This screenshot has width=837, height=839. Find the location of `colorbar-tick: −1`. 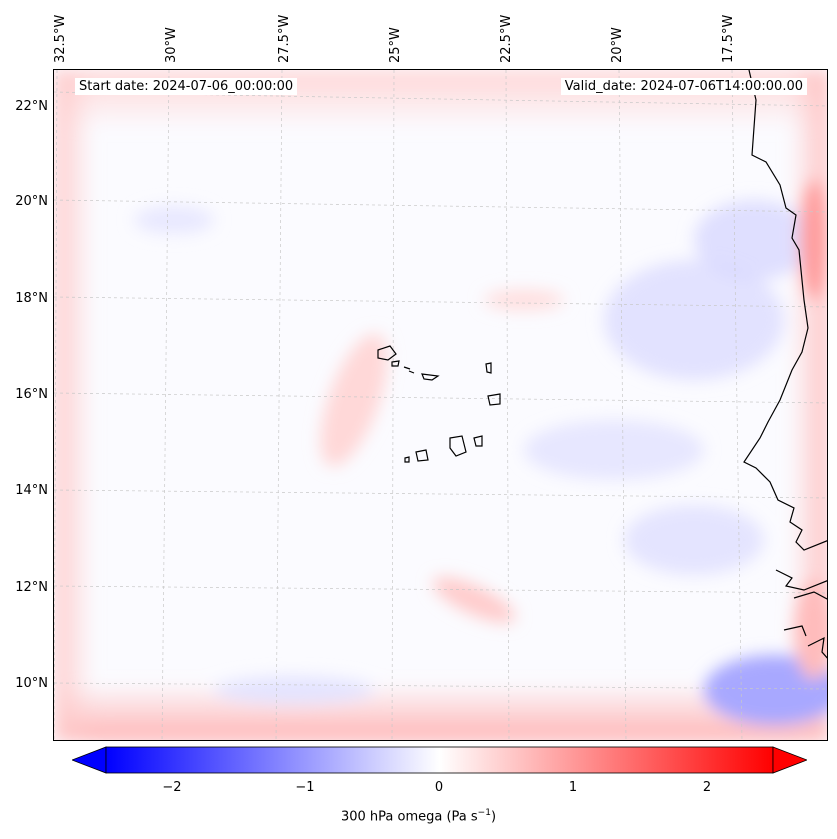

colorbar-tick: −1 is located at coordinates (305, 787).